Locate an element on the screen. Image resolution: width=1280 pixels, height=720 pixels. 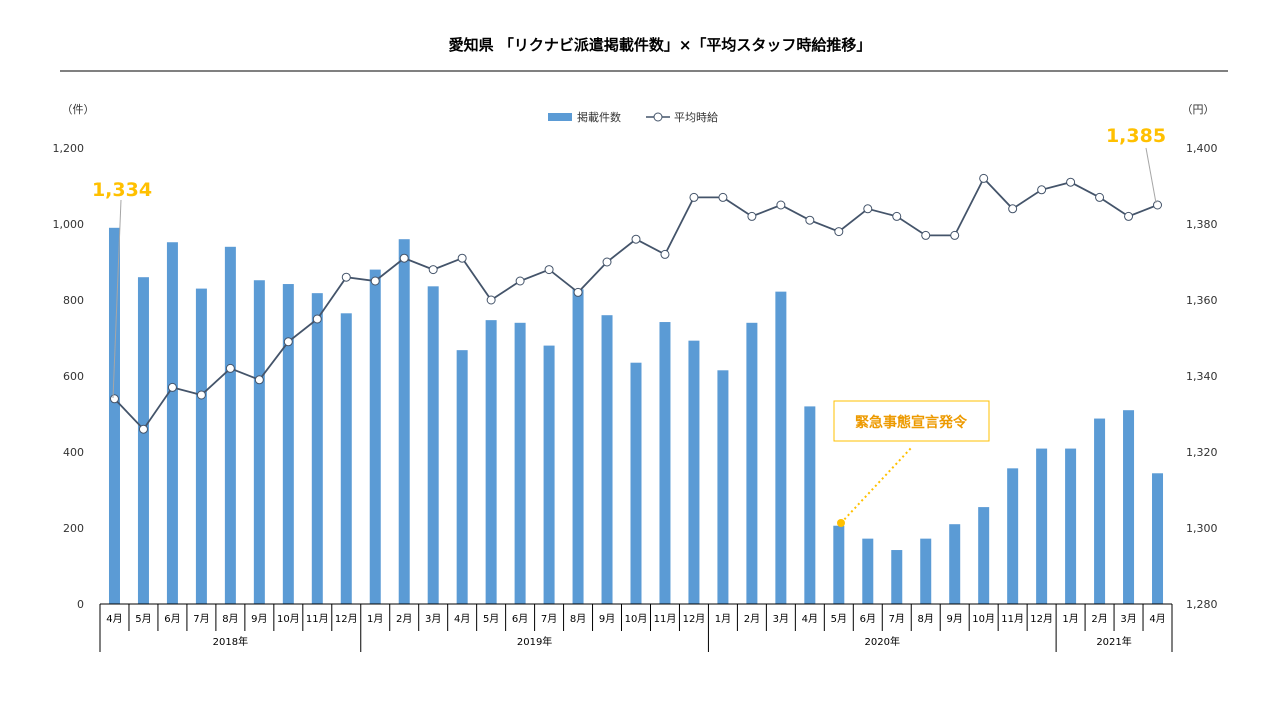
event-marker is located at coordinates (841, 523).